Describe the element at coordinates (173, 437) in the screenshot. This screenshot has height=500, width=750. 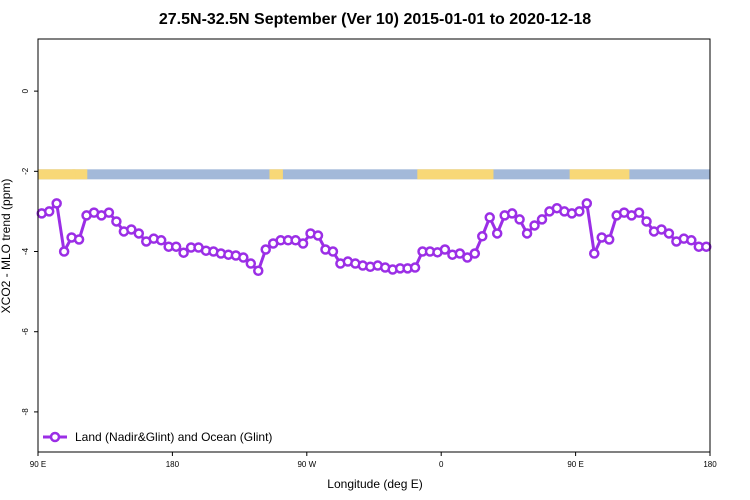
I see `legend-label: Land (Nadir&Glint) and Ocean (Glint)` at that location.